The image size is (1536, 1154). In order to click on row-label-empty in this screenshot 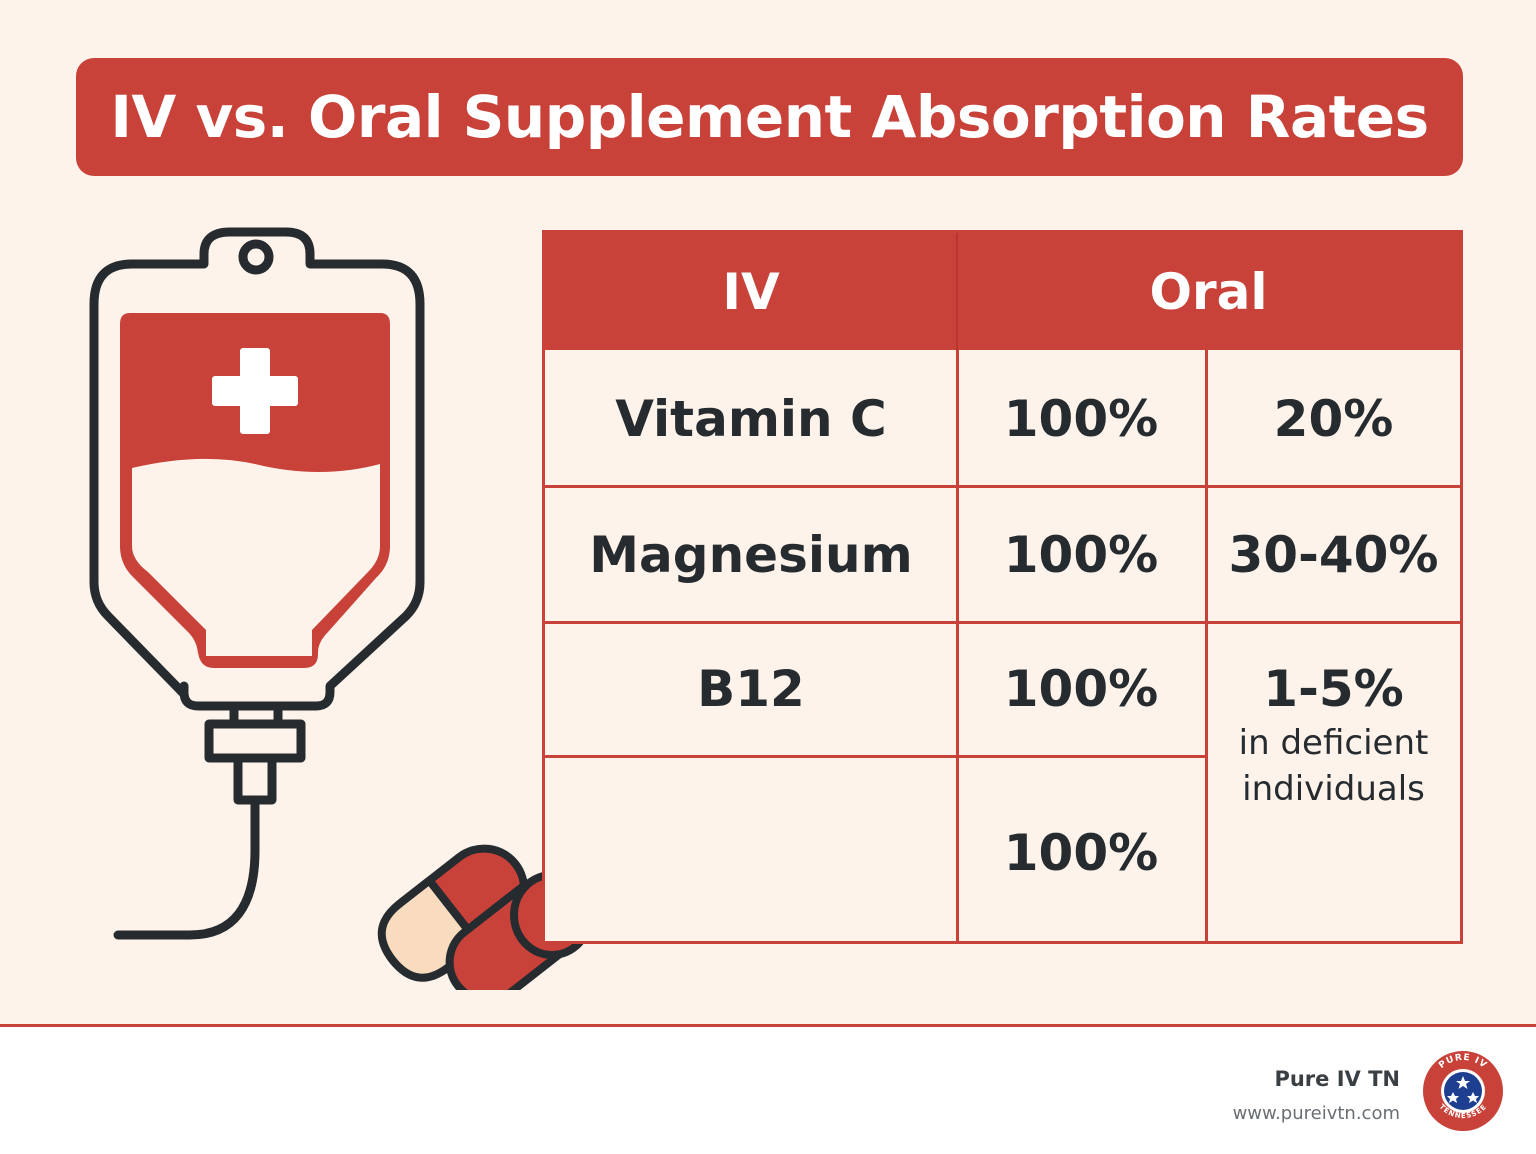, I will do `click(751, 849)`.